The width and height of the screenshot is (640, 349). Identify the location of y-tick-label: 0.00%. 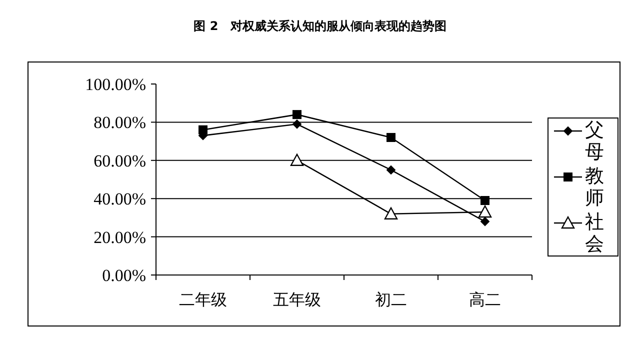
(124, 275).